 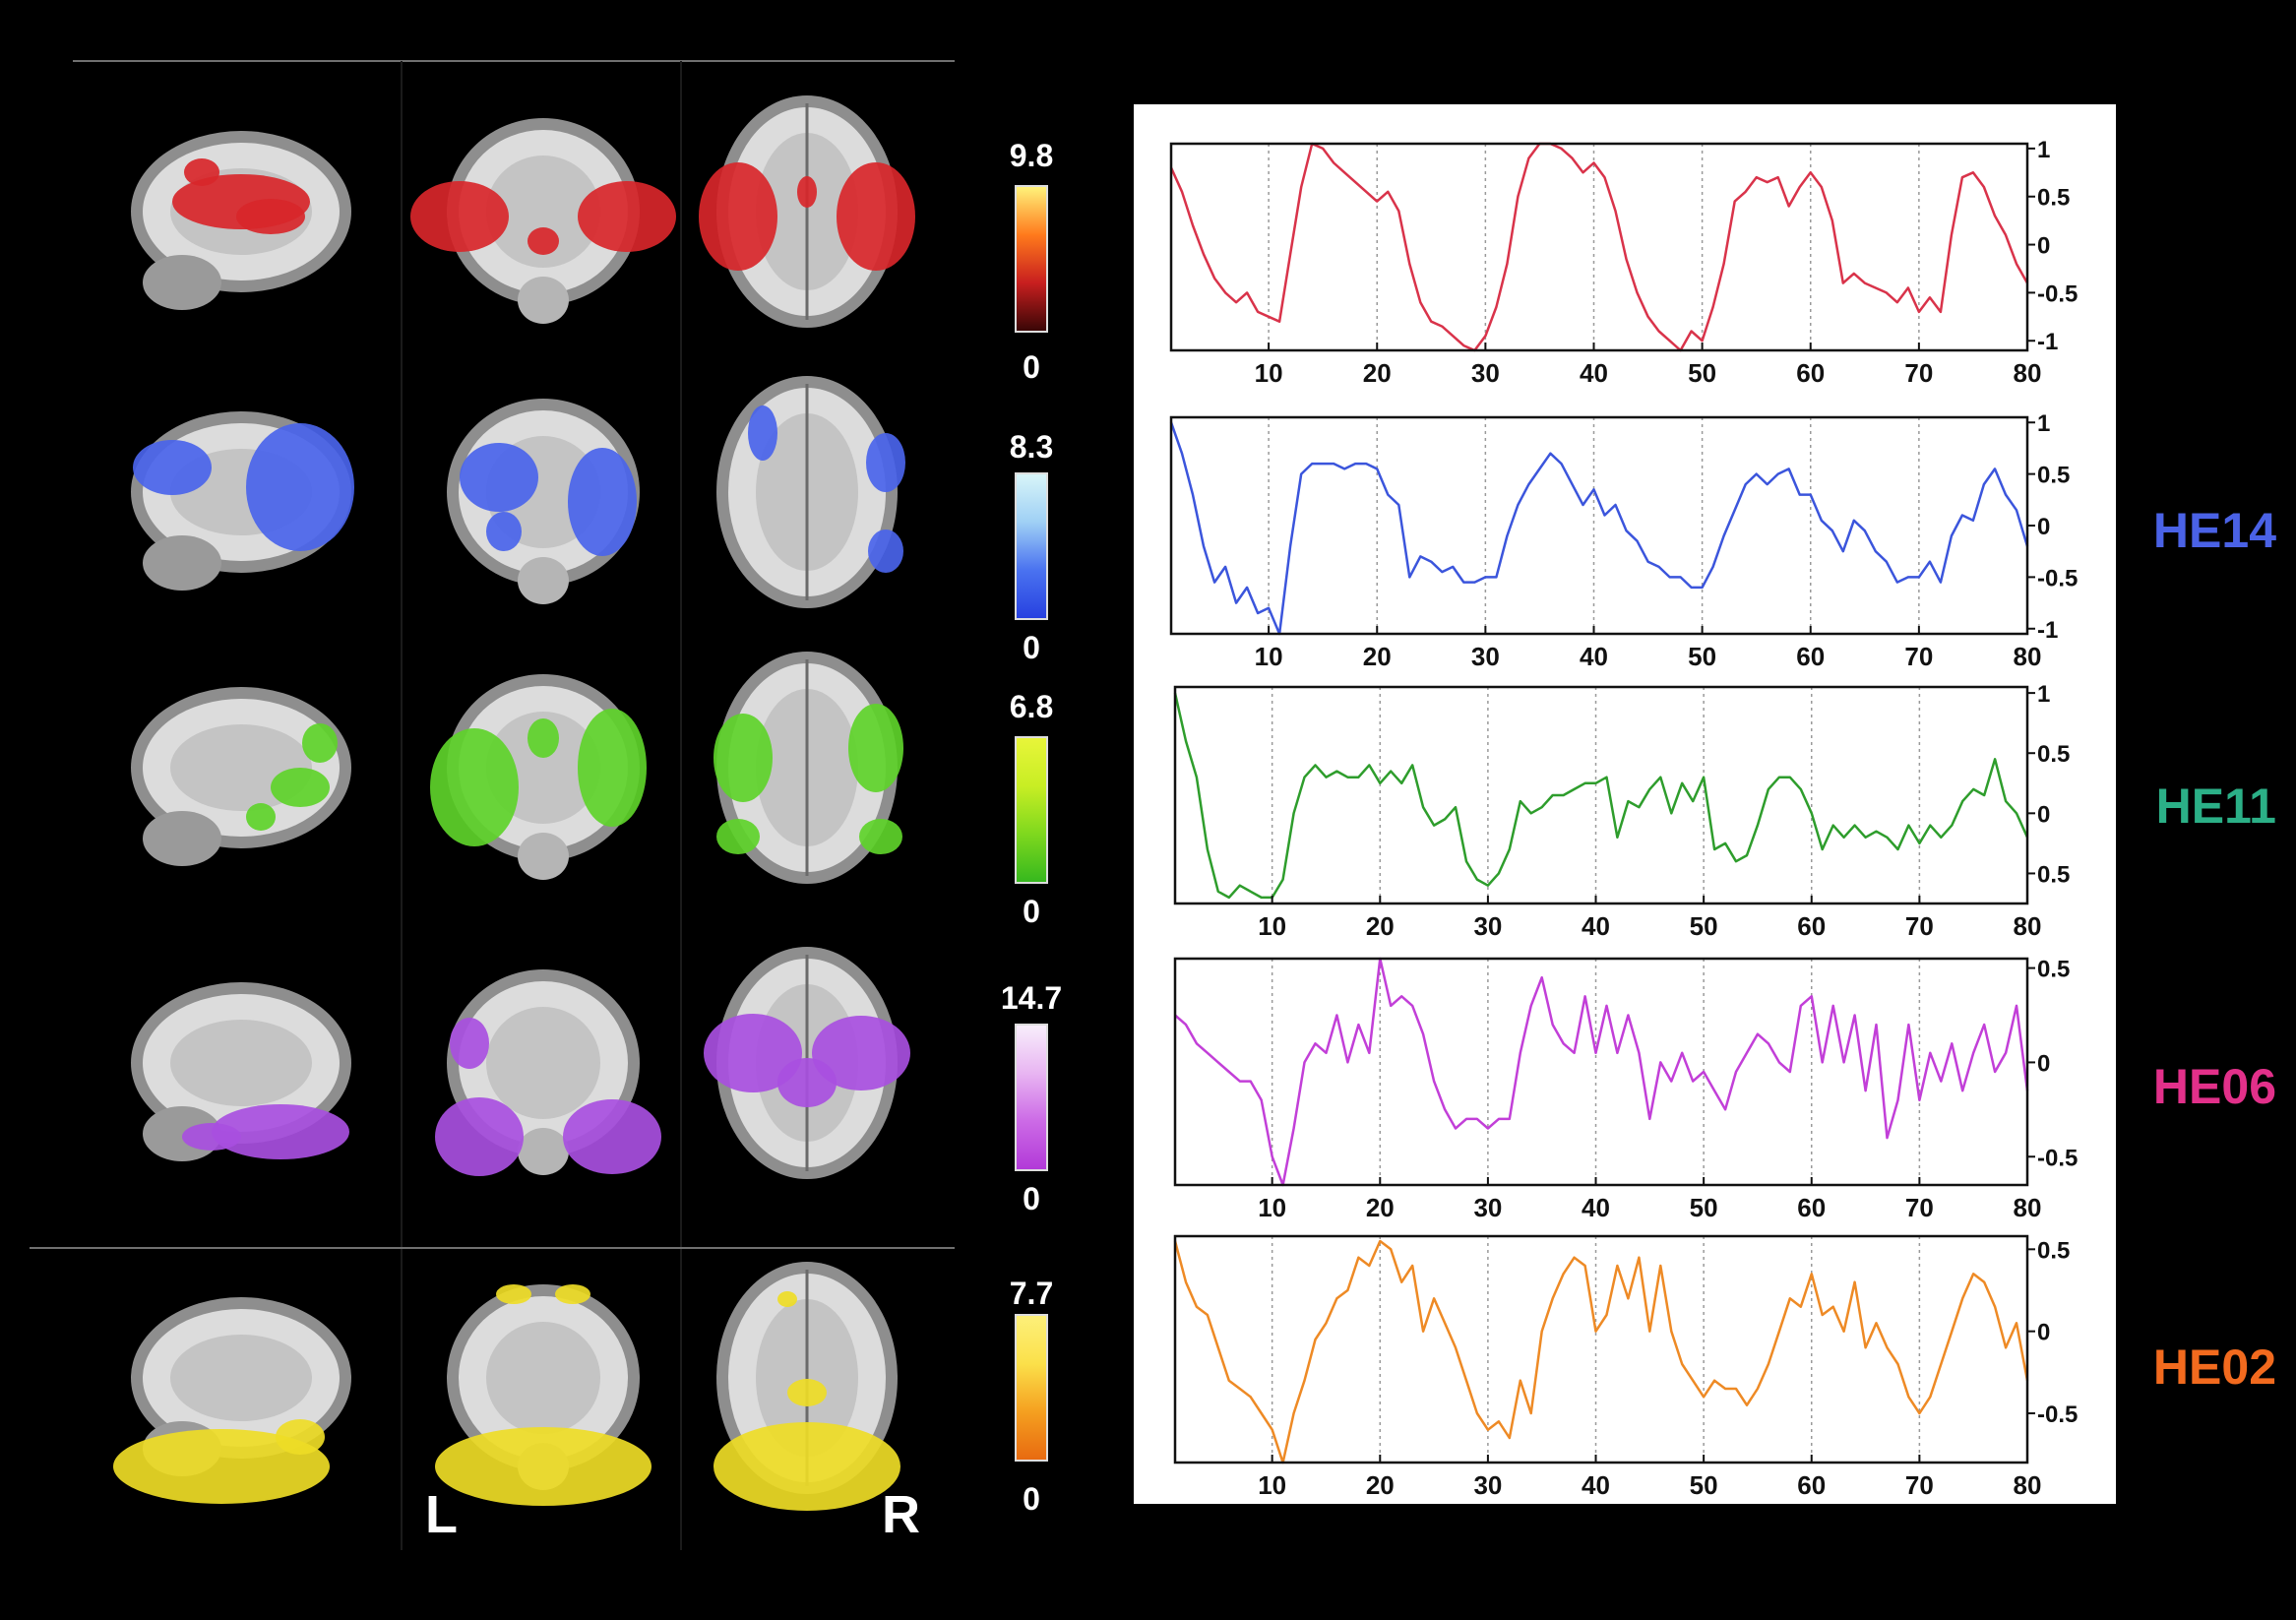 What do you see at coordinates (1032, 447) in the screenshot?
I see `scale-max-label: 8.3` at bounding box center [1032, 447].